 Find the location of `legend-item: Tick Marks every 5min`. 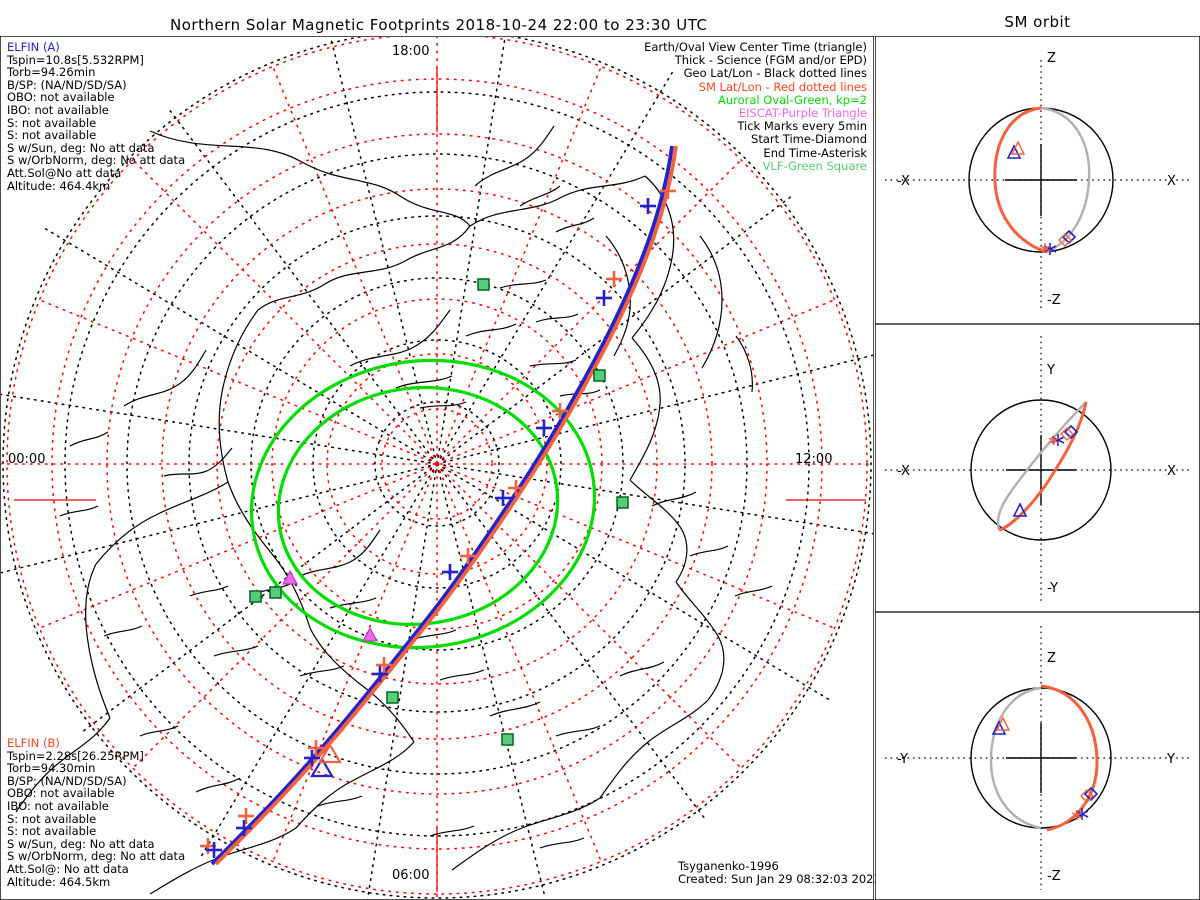

legend-item: Tick Marks every 5min is located at coordinates (802, 126).